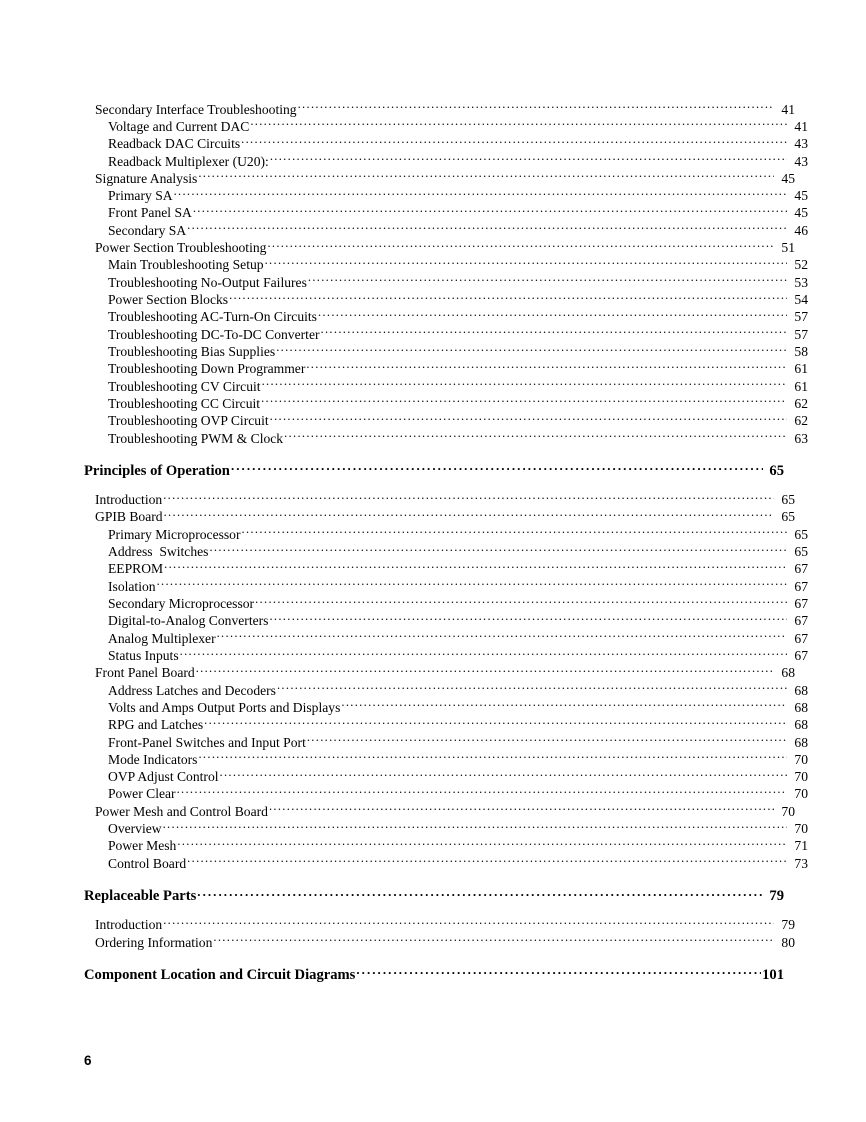  I want to click on toc-entry-title: Main Troubleshooting Setup, so click(186, 265).